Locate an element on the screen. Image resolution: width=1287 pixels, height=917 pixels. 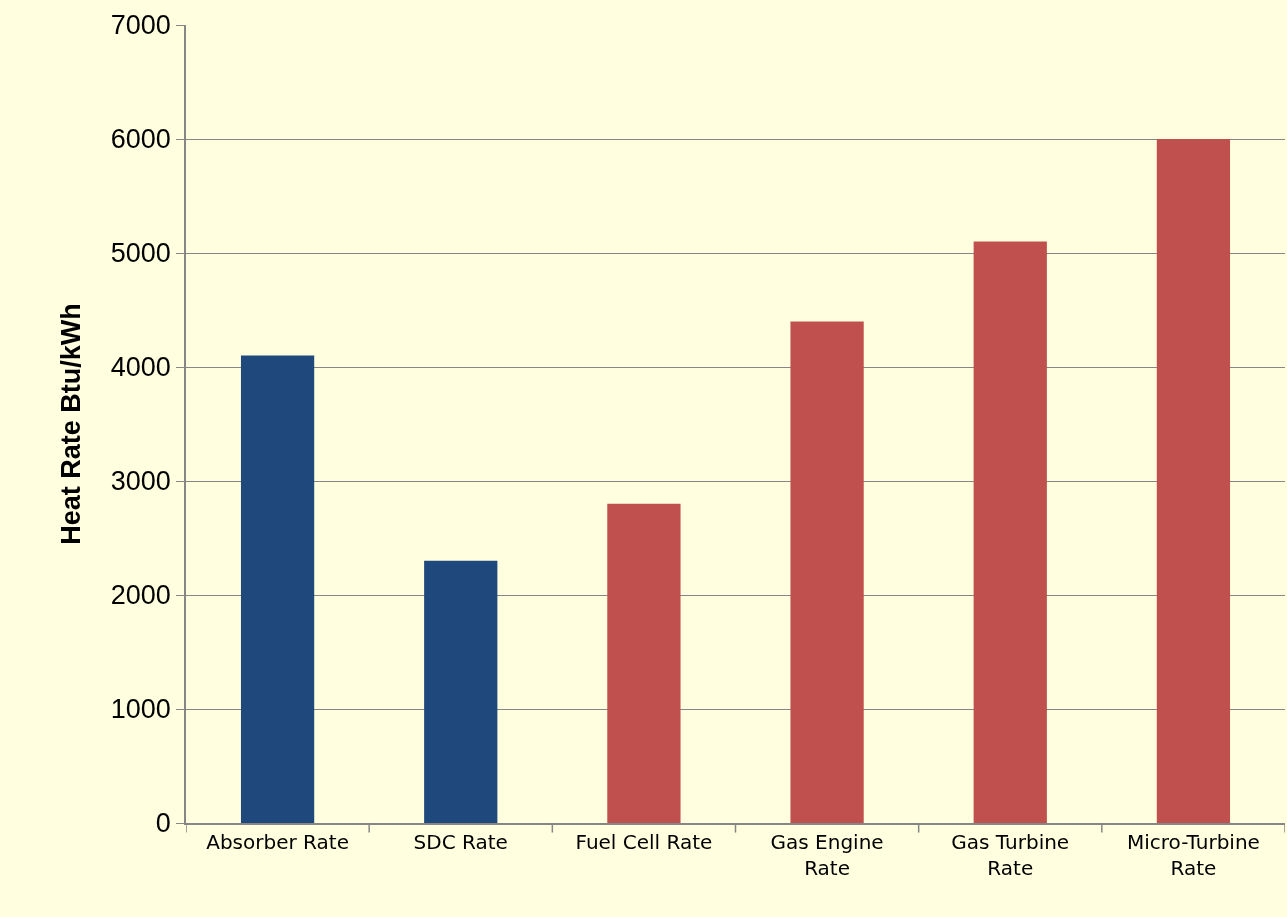
x-tick-label: Fuel Cell Rate is located at coordinates (644, 841).